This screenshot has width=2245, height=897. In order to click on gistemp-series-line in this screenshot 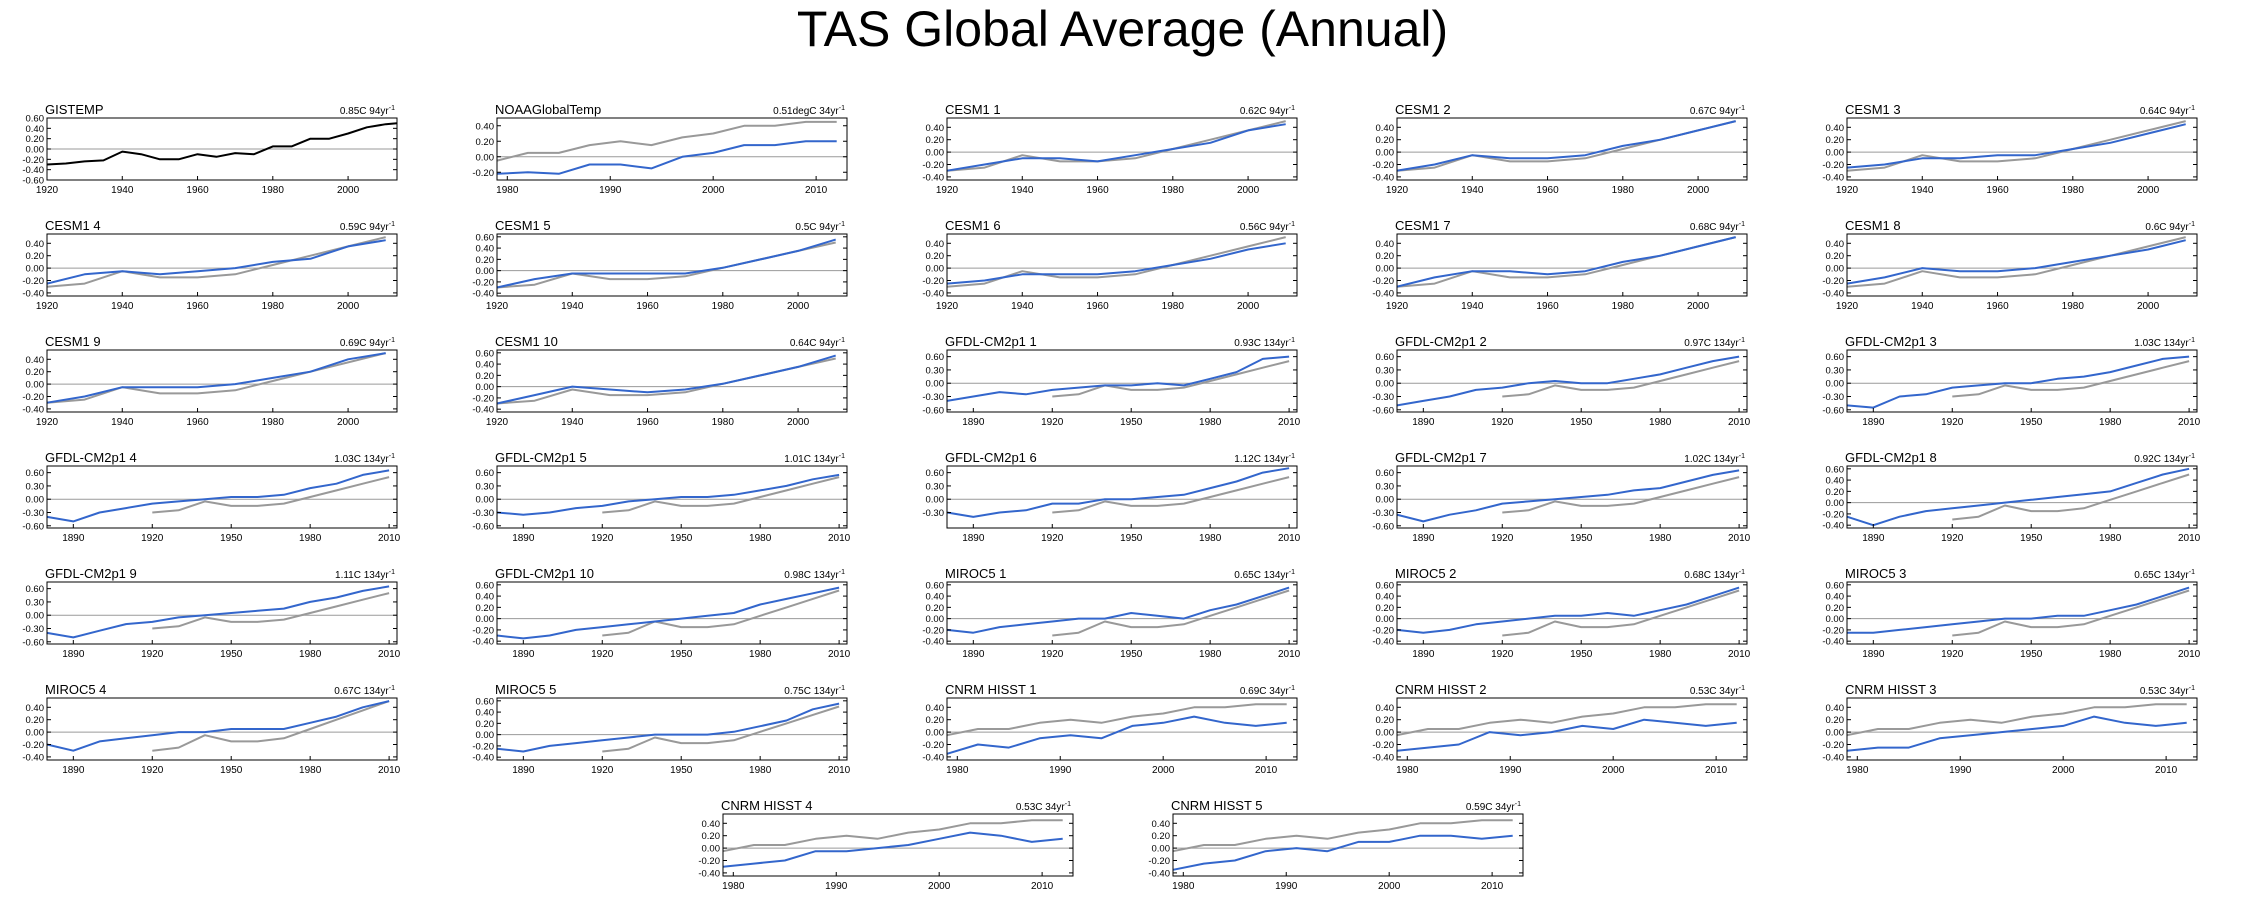, I will do `click(222, 144)`.